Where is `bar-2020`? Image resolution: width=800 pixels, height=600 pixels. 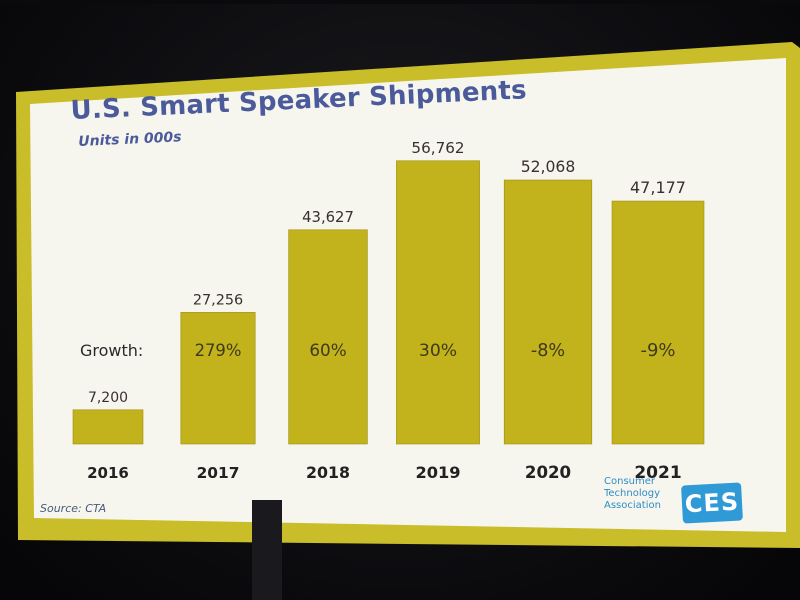 bar-2020 is located at coordinates (548, 312).